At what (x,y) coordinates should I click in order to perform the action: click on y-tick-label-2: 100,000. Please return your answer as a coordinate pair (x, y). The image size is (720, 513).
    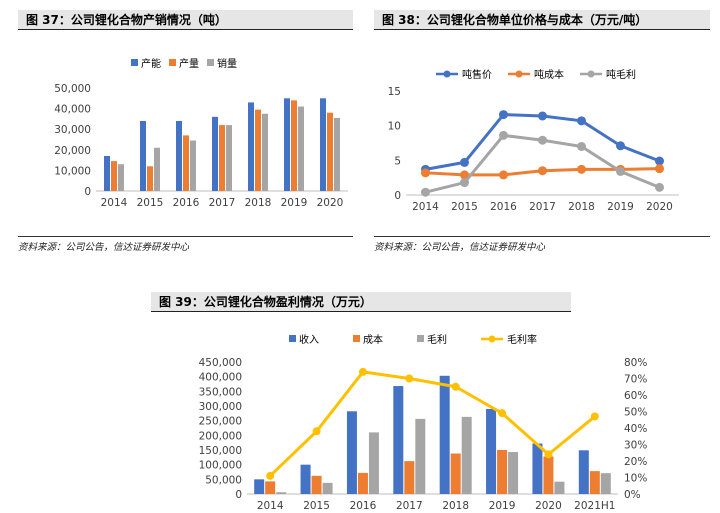
    Looking at the image, I should click on (220, 466).